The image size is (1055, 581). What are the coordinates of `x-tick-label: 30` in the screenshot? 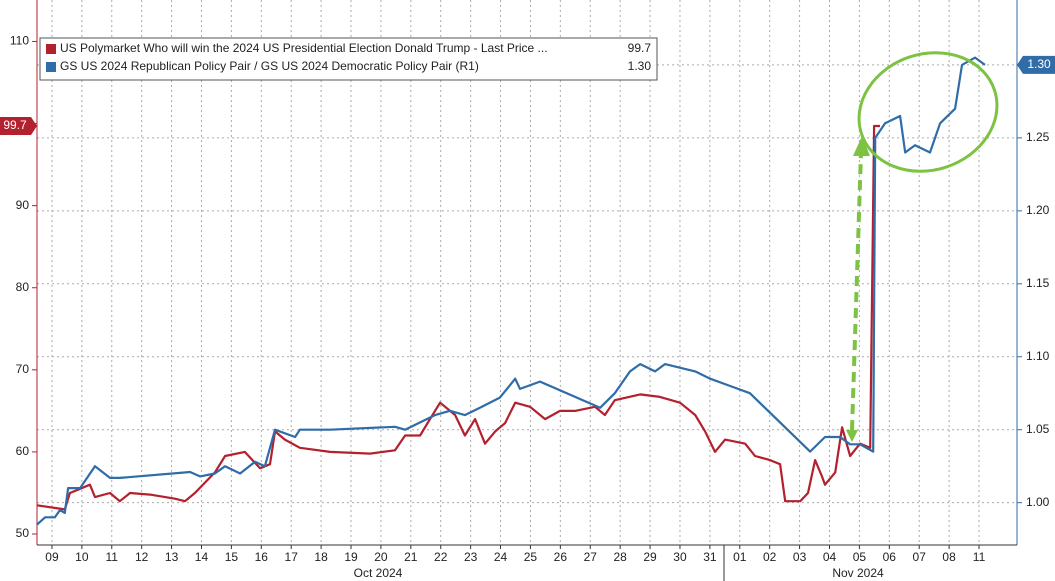 It's located at (680, 557).